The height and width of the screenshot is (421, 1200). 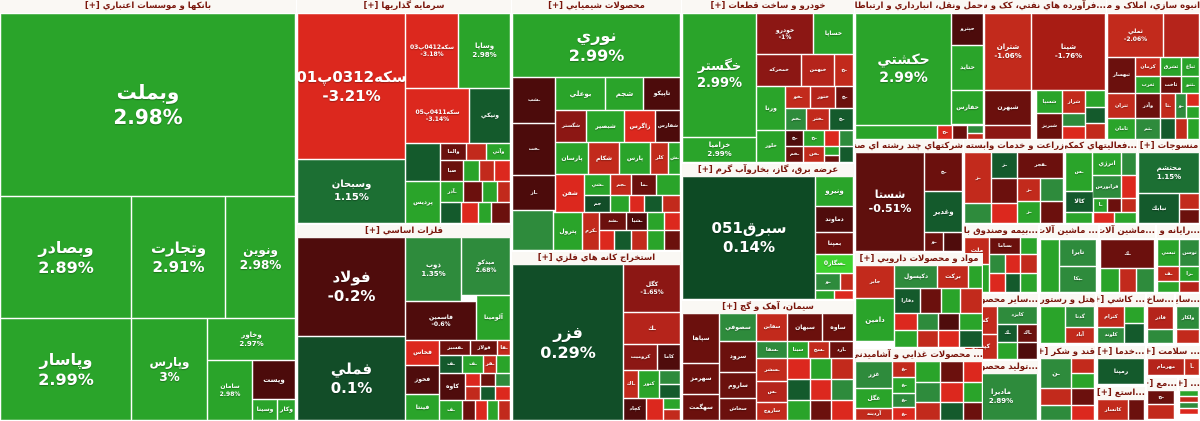 I want to click on stock-tile-ـشي: ـشي, so click(x=597, y=185).